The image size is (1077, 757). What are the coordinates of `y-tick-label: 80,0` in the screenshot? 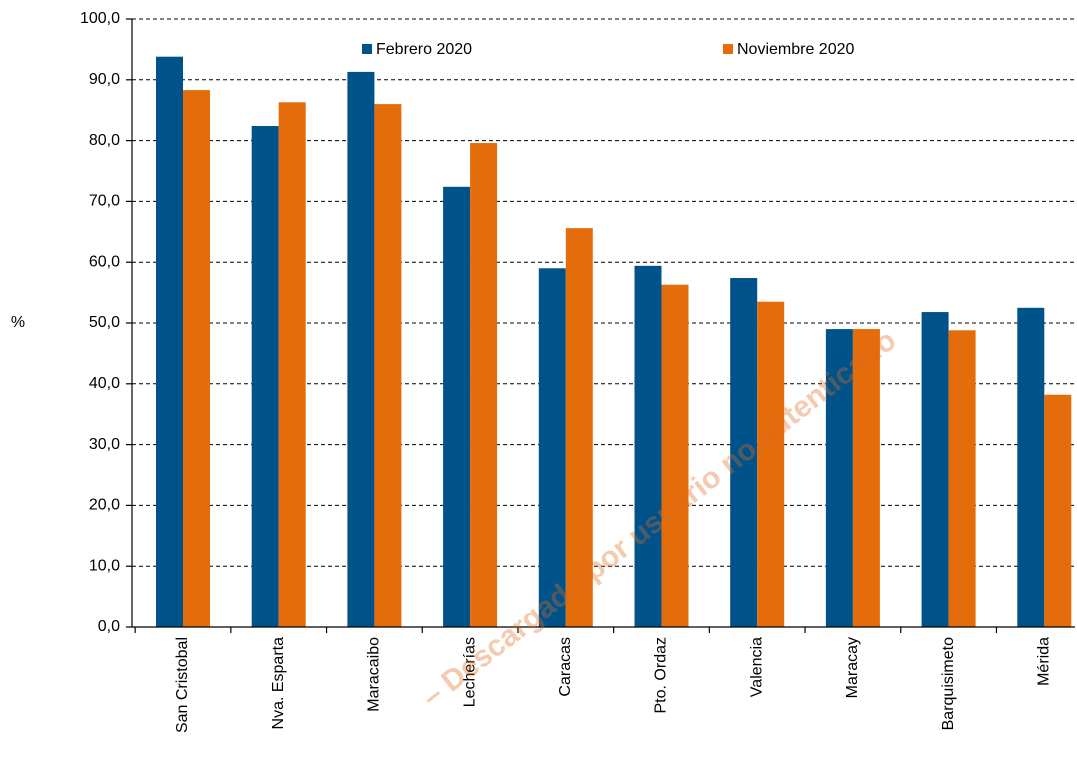 It's located at (104, 140).